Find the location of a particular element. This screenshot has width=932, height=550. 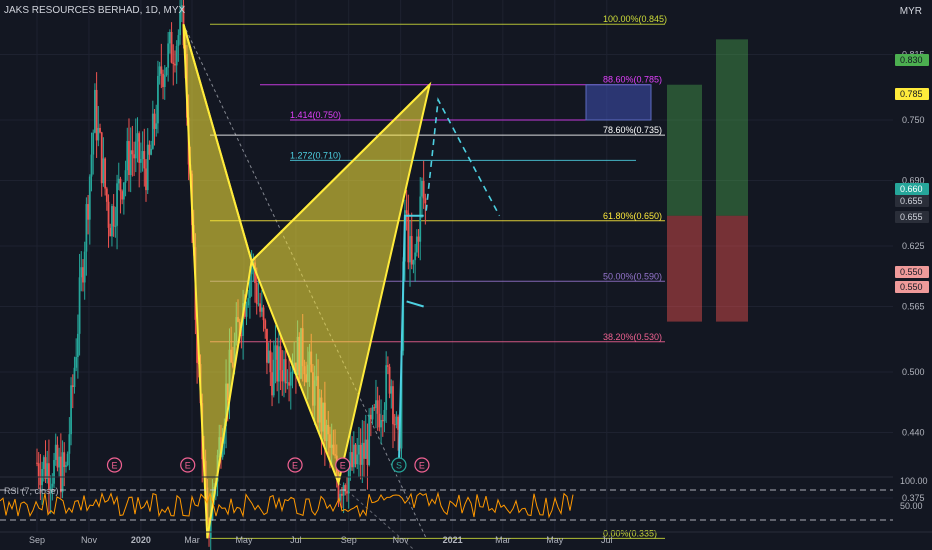

fib-label: 100.00%(0.845) is located at coordinates (635, 19).